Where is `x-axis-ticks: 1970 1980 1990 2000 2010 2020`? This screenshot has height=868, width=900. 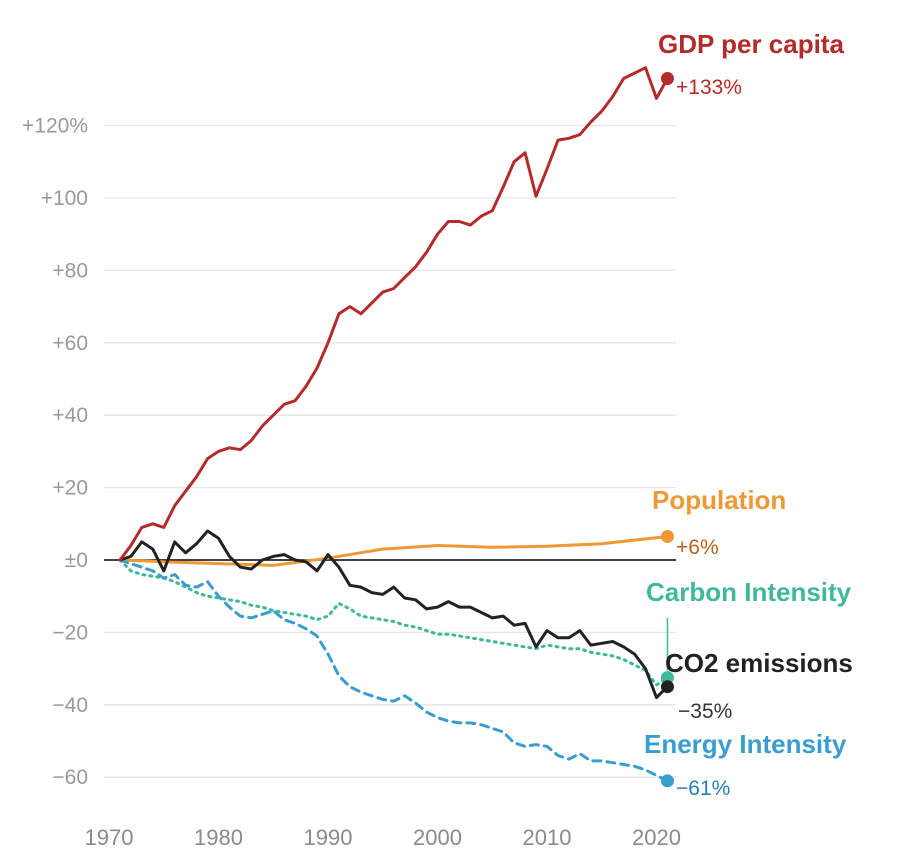 x-axis-ticks: 1970 1980 1990 2000 2010 2020 is located at coordinates (383, 837).